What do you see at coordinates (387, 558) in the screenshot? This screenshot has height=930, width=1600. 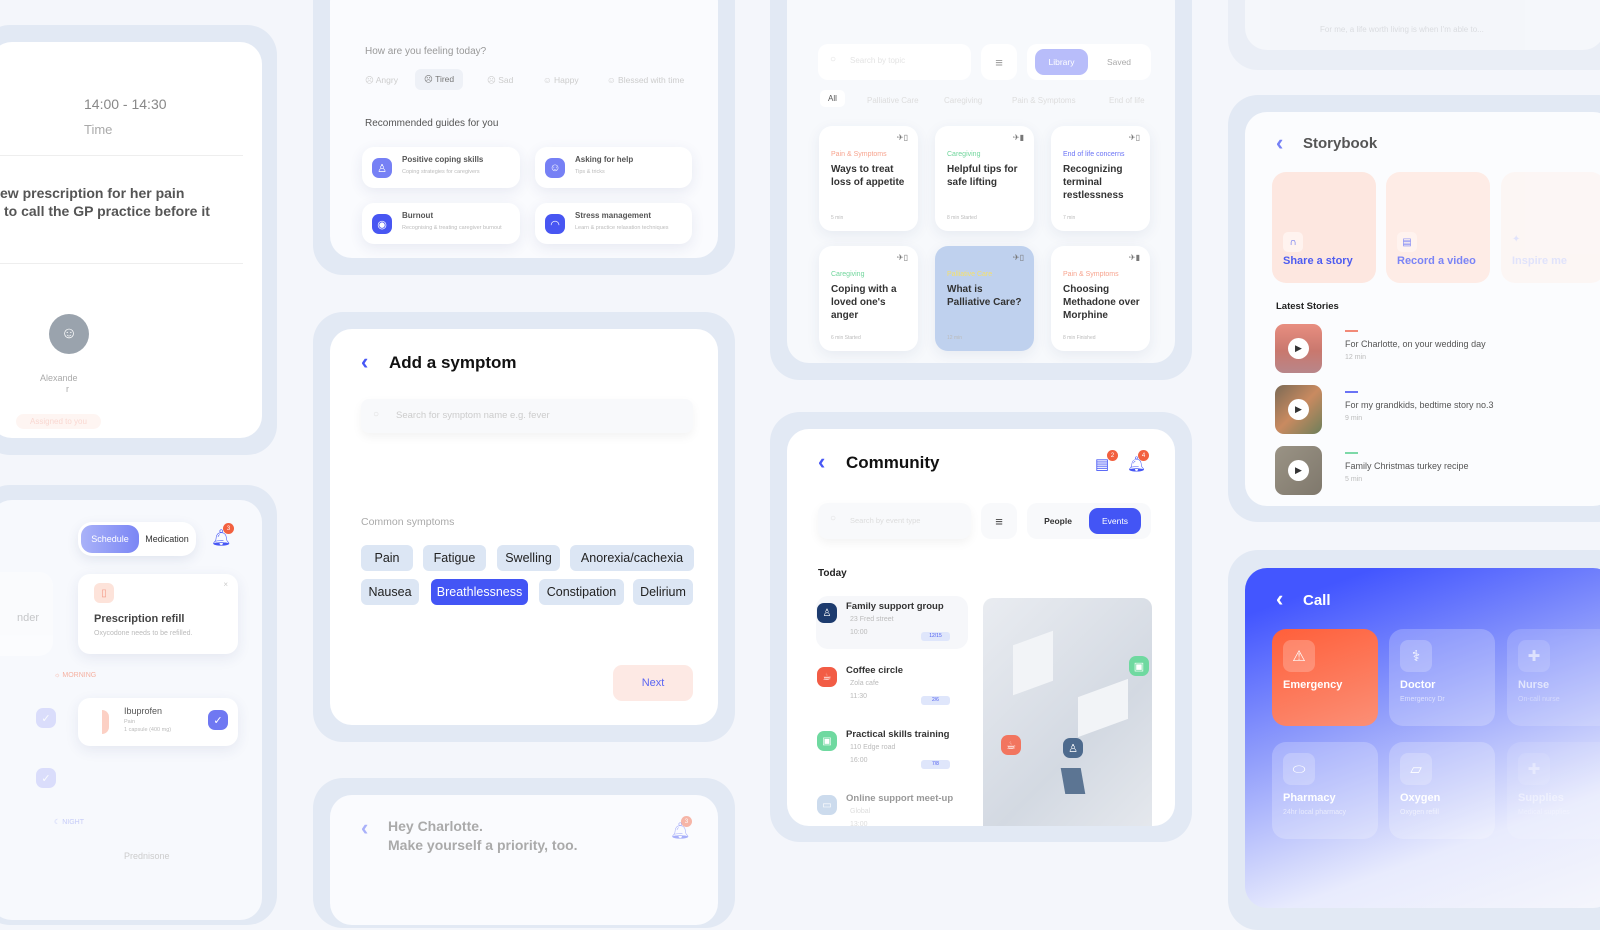 I see `chip-pain: Pain` at bounding box center [387, 558].